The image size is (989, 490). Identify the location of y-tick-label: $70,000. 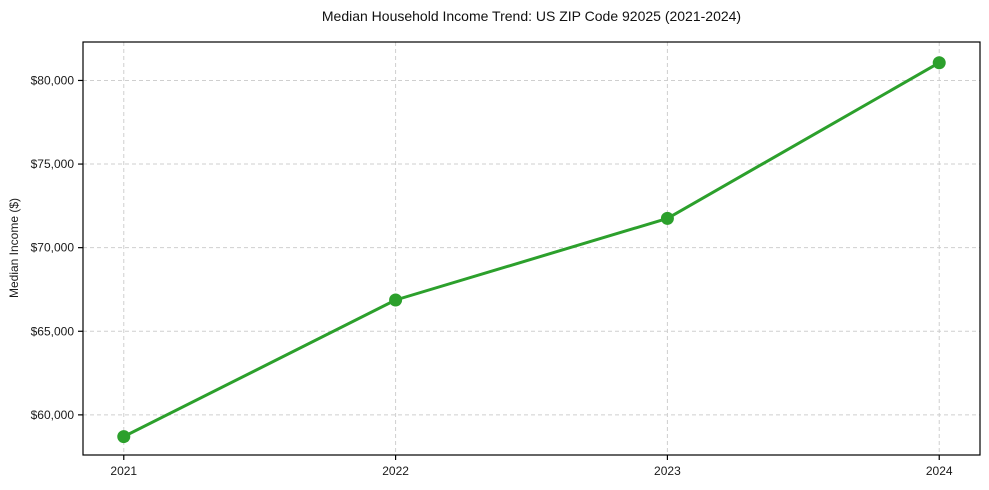
(53, 248).